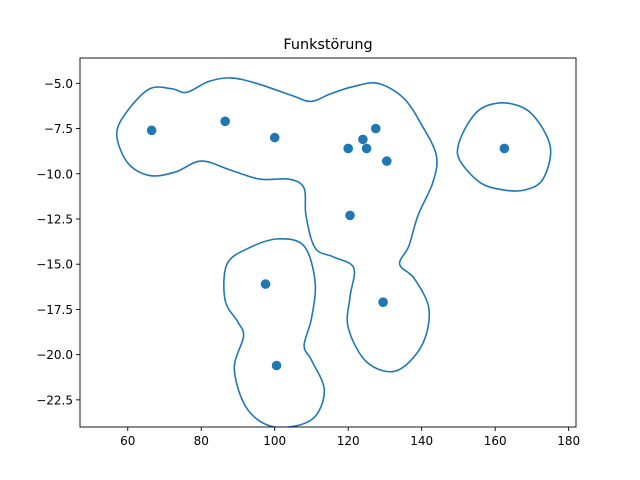 This screenshot has width=640, height=480. What do you see at coordinates (274, 441) in the screenshot?
I see `x-tick-label: 100` at bounding box center [274, 441].